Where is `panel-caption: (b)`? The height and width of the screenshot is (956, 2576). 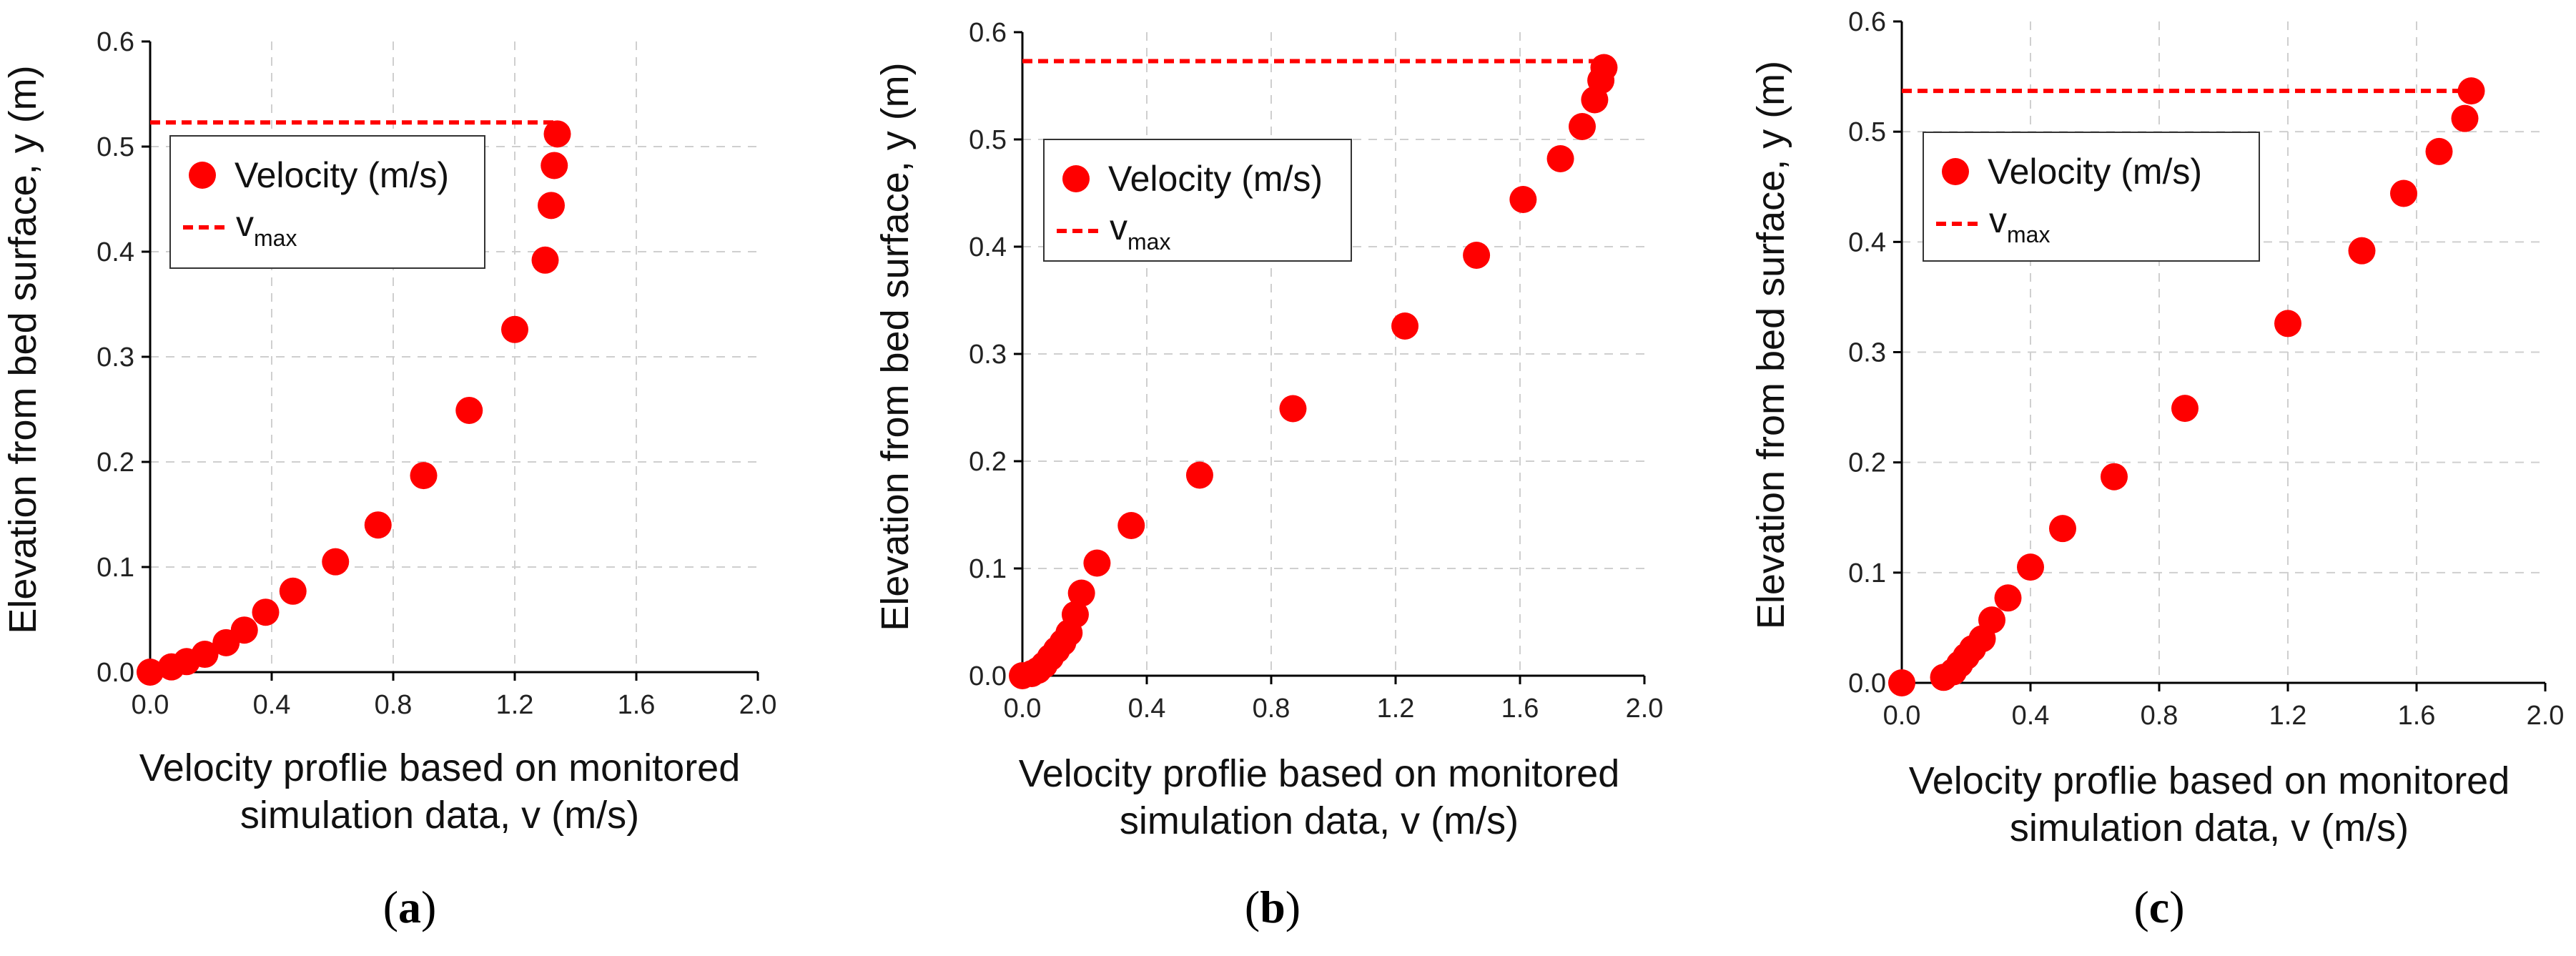 panel-caption: (b) is located at coordinates (1273, 907).